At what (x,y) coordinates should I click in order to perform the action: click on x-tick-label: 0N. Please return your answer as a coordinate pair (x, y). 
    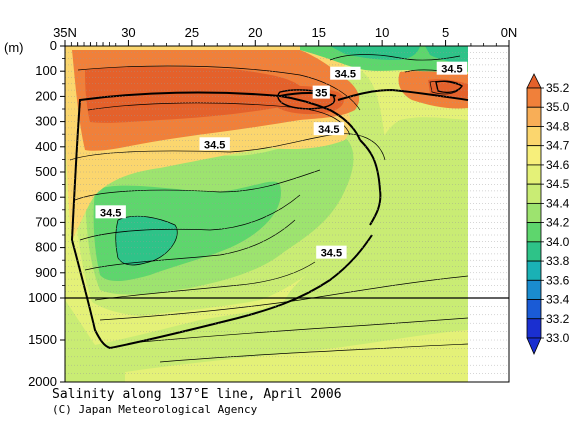
    Looking at the image, I should click on (509, 32).